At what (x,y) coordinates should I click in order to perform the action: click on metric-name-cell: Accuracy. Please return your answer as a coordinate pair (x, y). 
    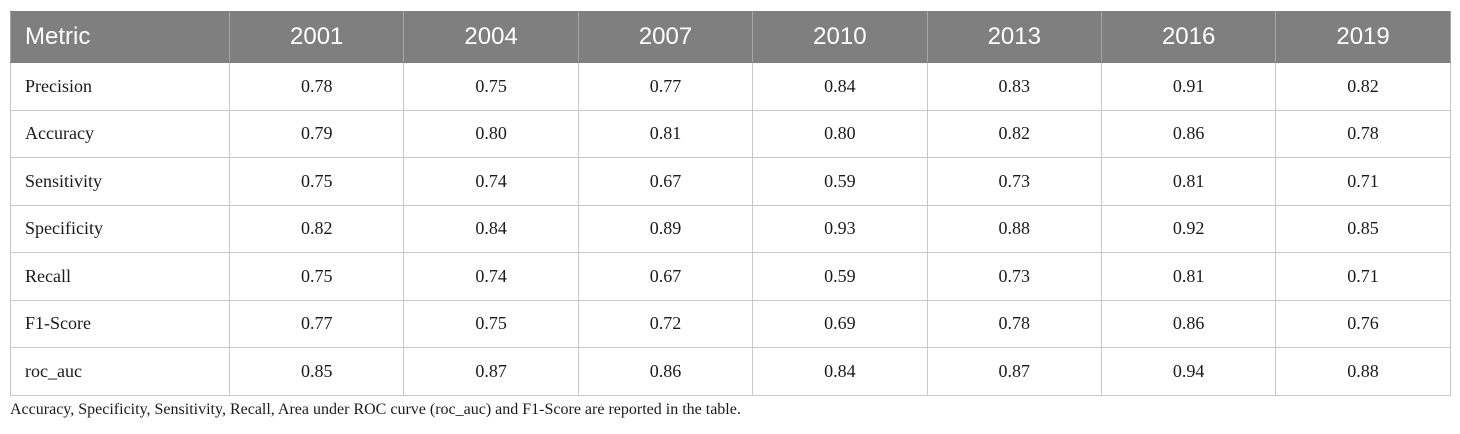
    Looking at the image, I should click on (120, 133).